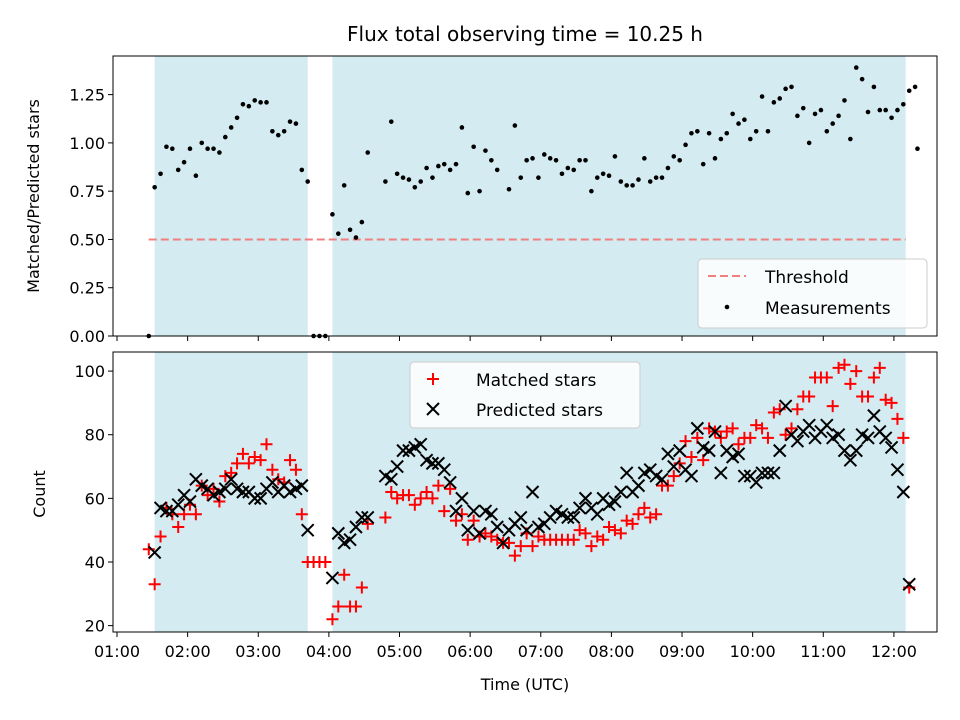 This screenshot has height=720, width=960. What do you see at coordinates (525, 34) in the screenshot?
I see `chart-title: Flux total observing time = 10.25 h` at bounding box center [525, 34].